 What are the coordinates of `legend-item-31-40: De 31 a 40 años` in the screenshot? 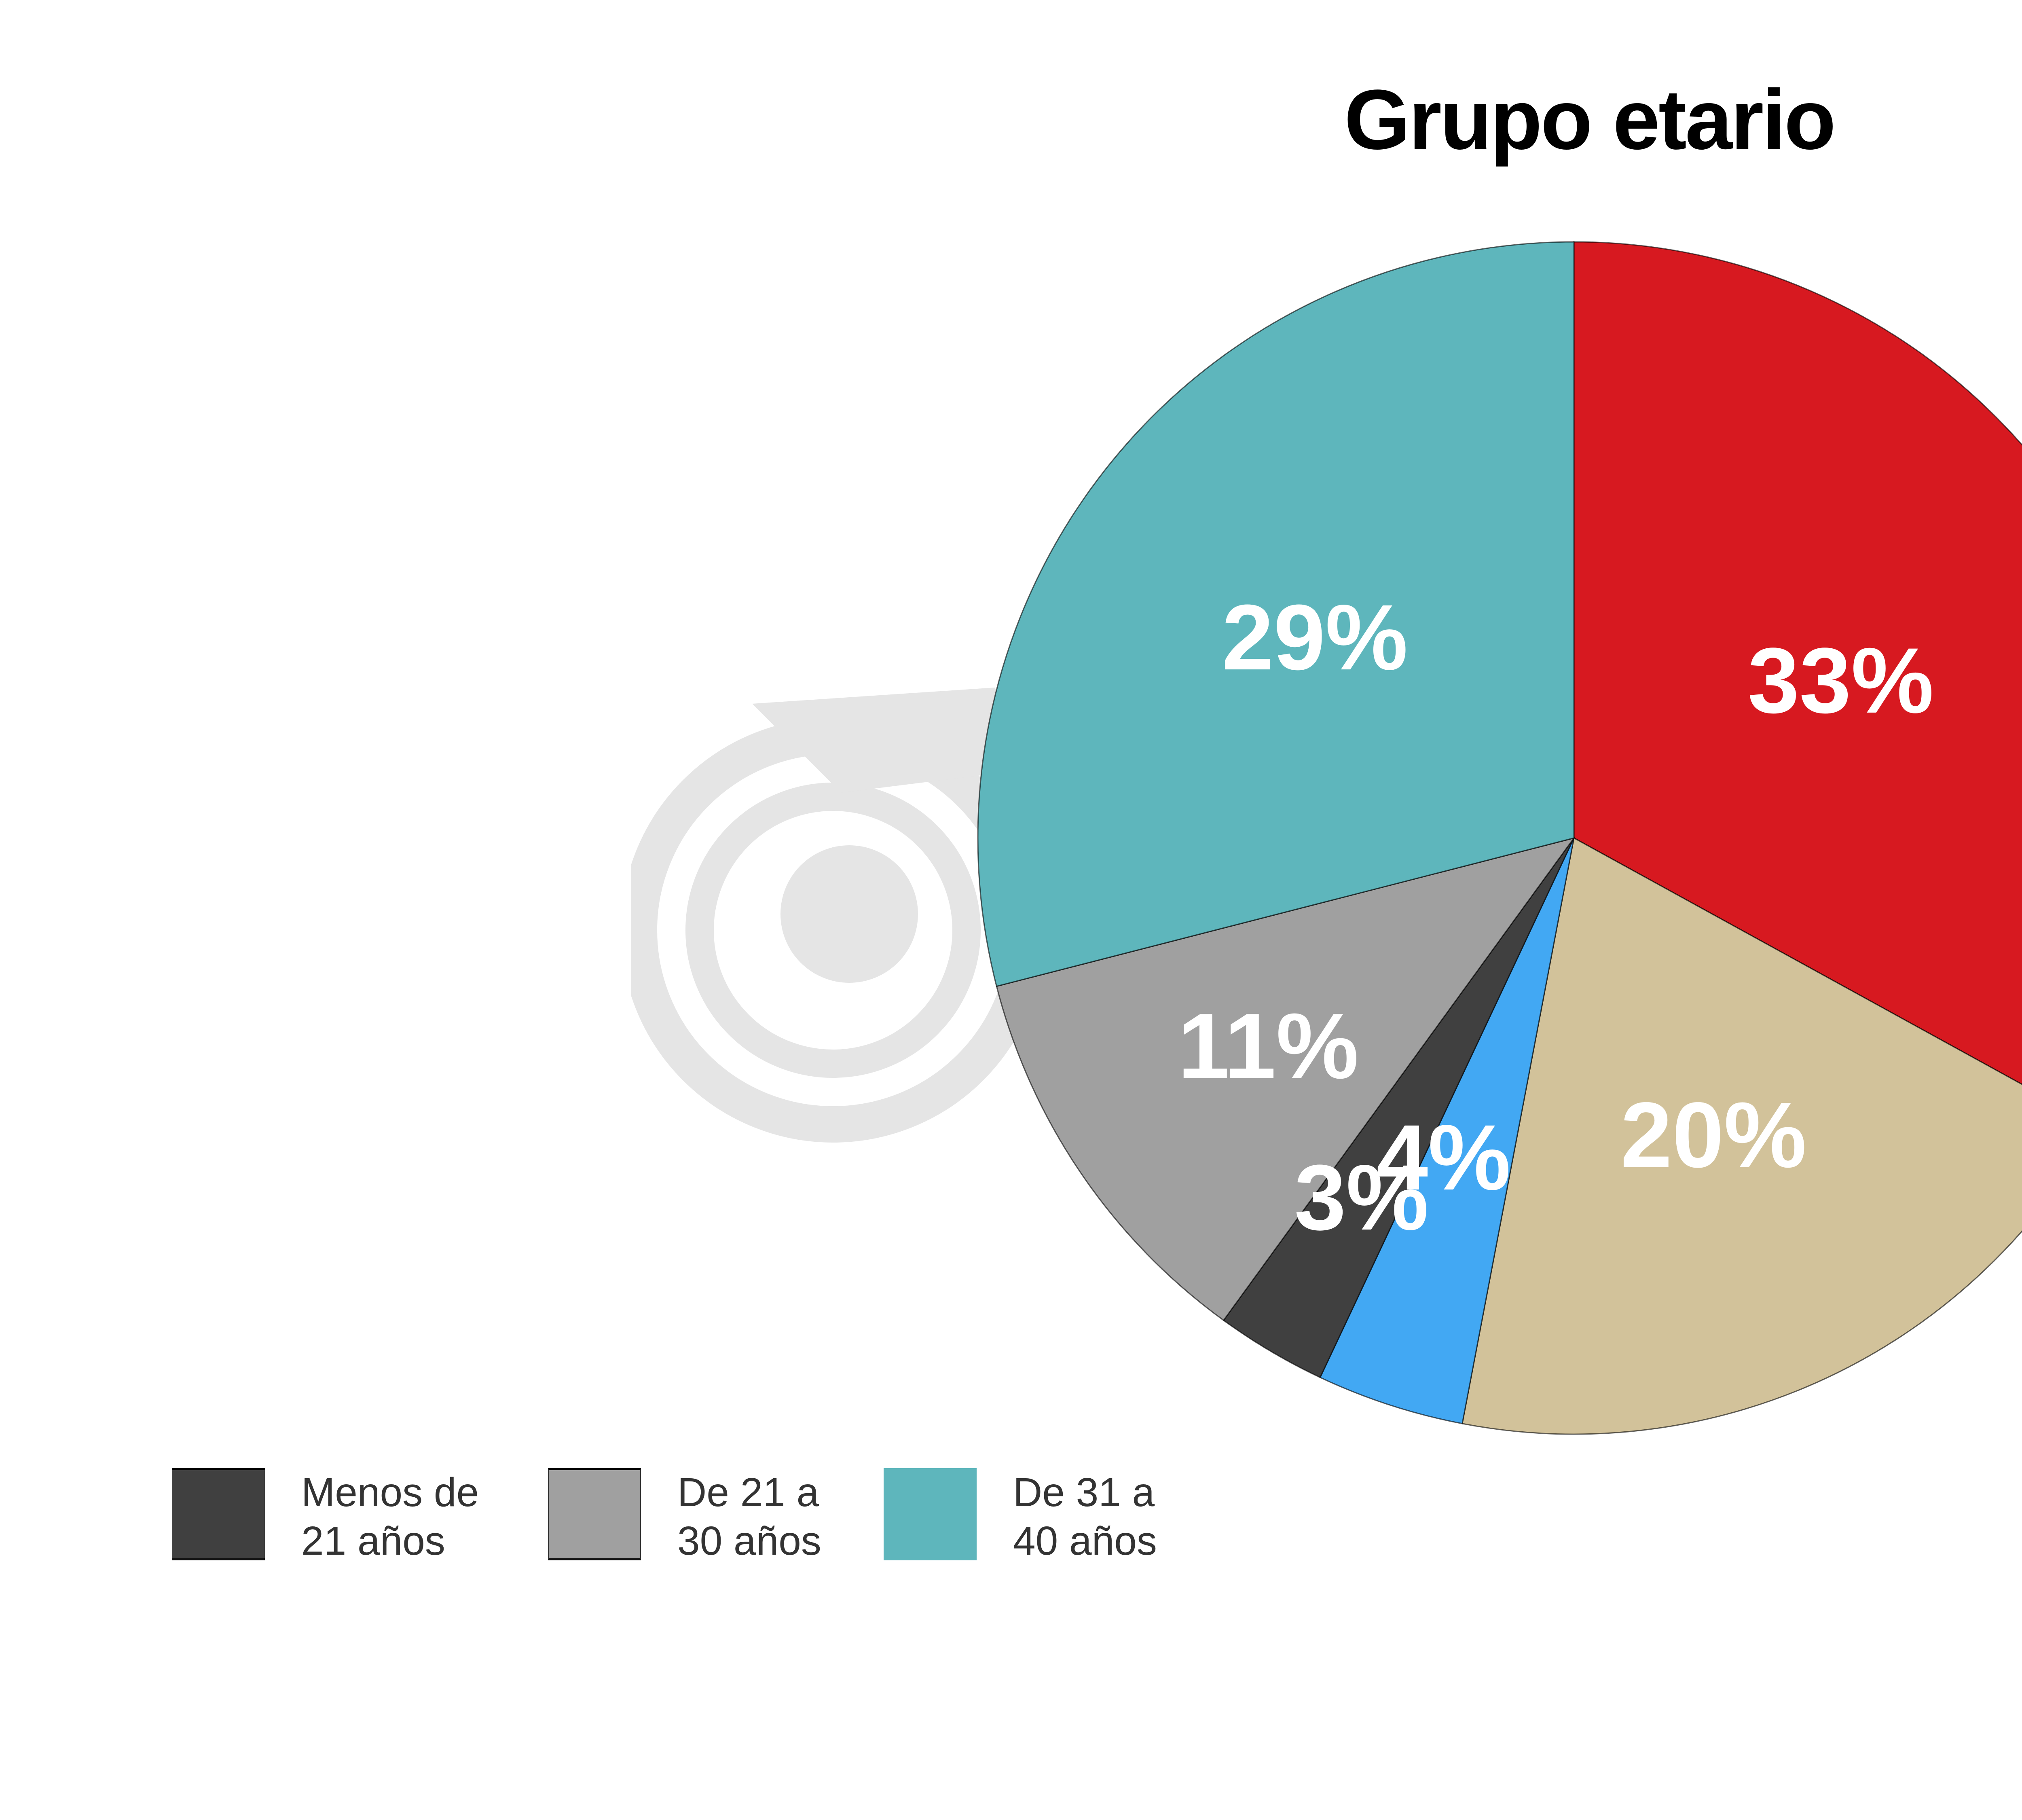 It's located at (1020, 1516).